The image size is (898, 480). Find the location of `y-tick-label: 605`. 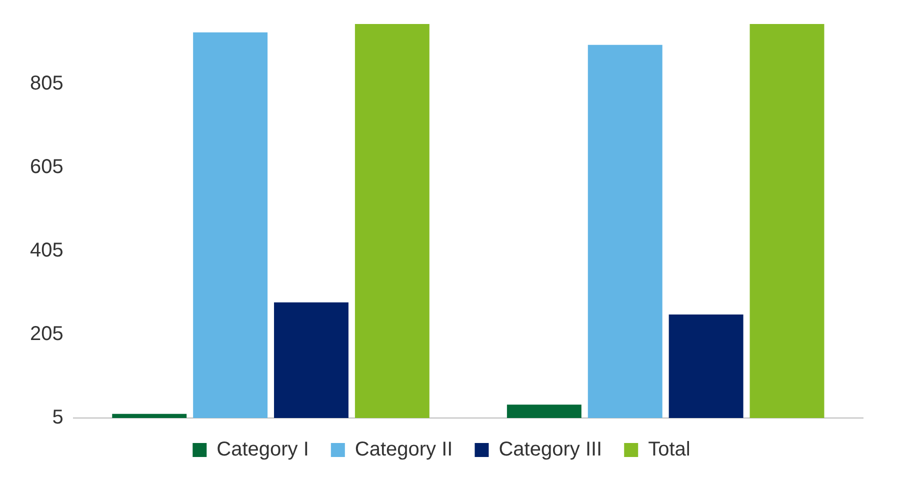

y-tick-label: 605 is located at coordinates (47, 167).